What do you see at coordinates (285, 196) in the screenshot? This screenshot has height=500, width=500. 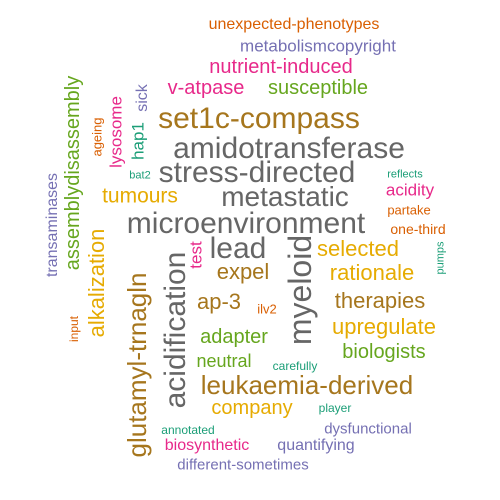 I see `word-metastatic: metastatic` at bounding box center [285, 196].